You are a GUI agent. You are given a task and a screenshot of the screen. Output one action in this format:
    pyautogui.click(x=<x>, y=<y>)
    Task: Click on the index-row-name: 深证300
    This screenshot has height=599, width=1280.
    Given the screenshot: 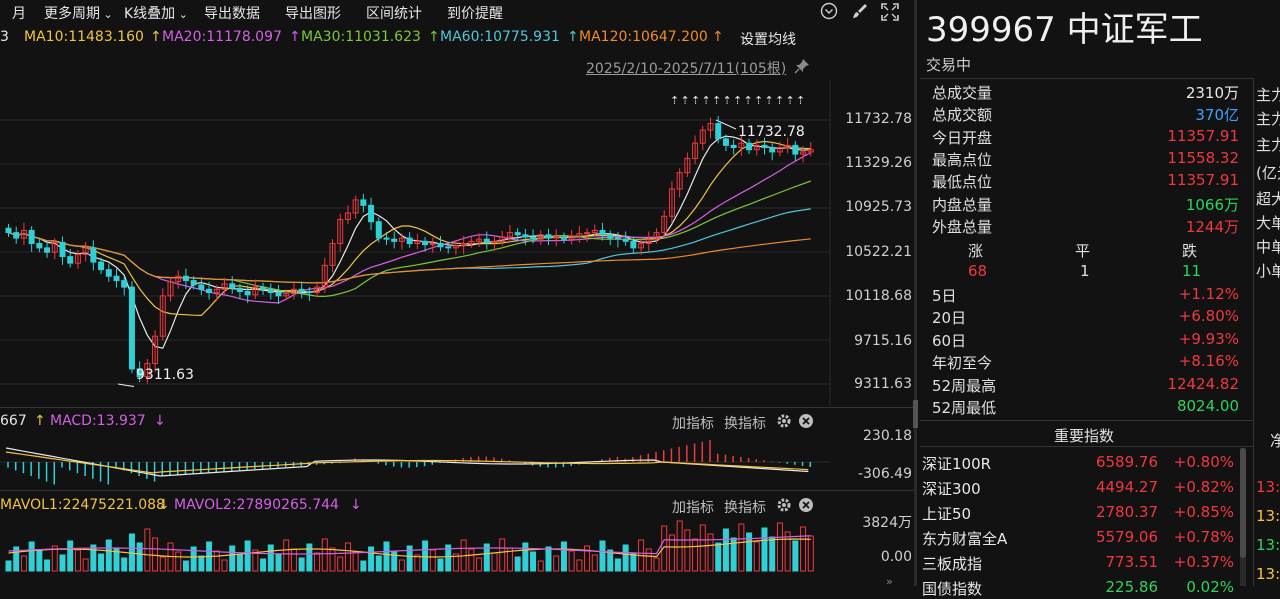 What is the action you would take?
    pyautogui.click(x=951, y=489)
    